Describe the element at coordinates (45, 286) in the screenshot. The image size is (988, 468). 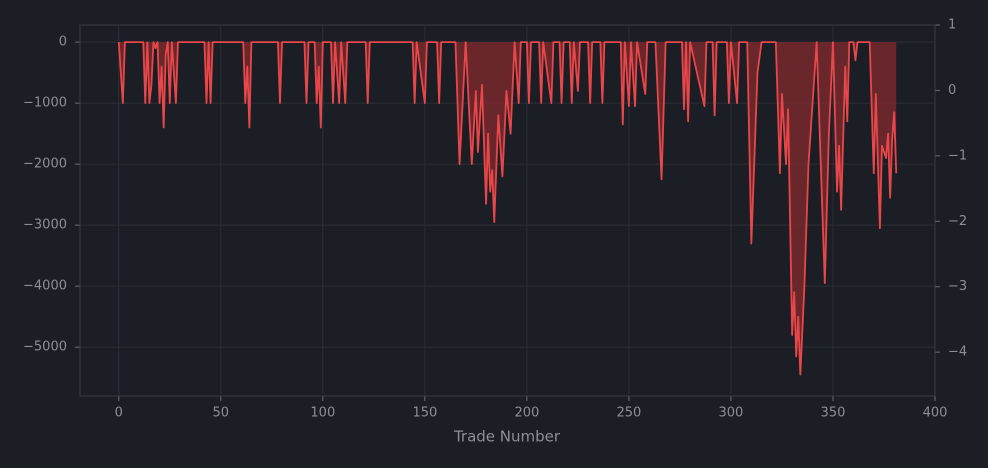
I see `y-tick-label: −4000` at that location.